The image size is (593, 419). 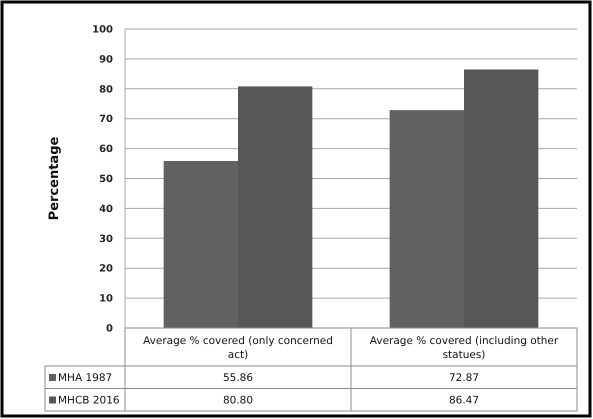 I want to click on y-axis-title: Percentage, so click(x=54, y=178).